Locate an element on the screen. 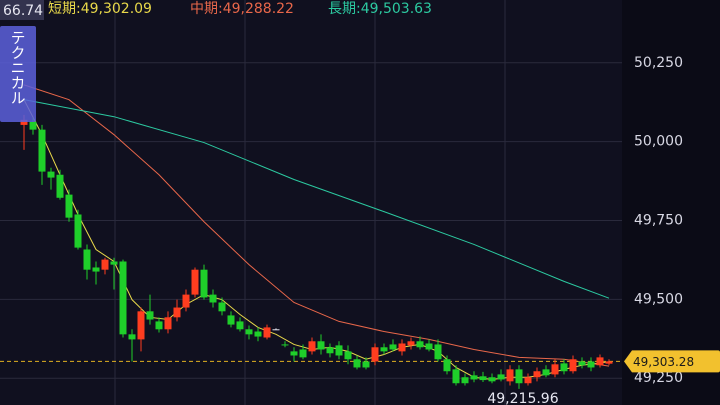 This screenshot has width=720, height=405. legend-entry: 中期:49,288.22 is located at coordinates (242, 9).